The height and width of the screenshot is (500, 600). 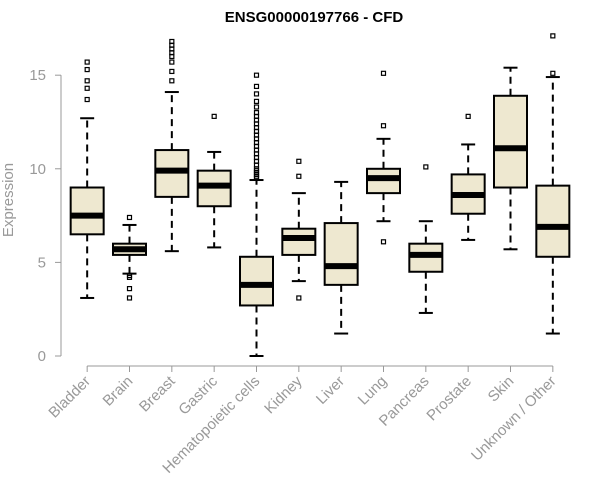 I want to click on x-tick-label: Bladder, so click(x=69, y=397).